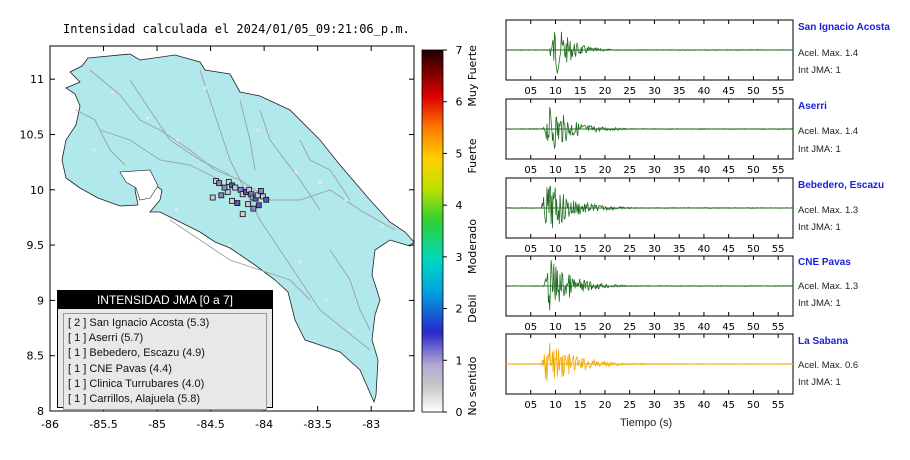 Image resolution: width=910 pixels, height=460 pixels. I want to click on station-name: Bebedero, Escazu, so click(841, 185).